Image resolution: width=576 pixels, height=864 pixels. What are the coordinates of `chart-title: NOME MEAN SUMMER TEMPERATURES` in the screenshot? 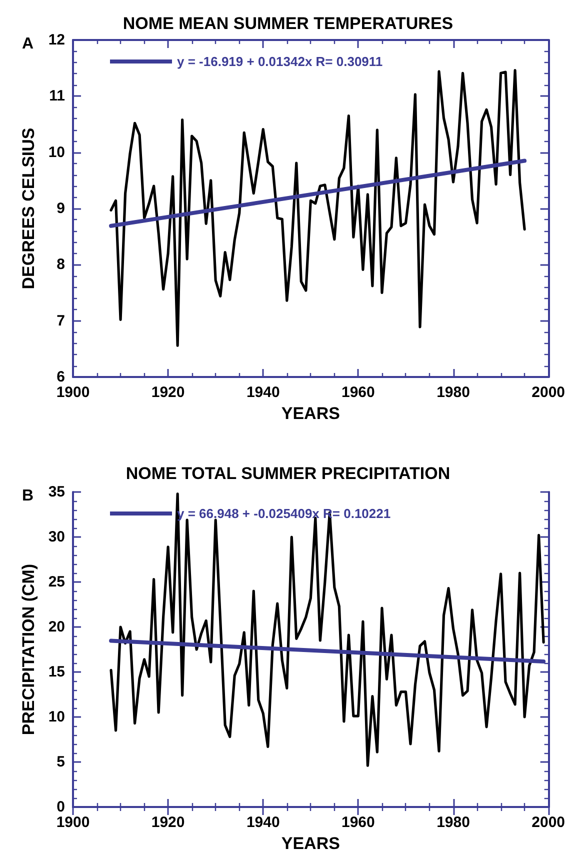 It's located at (288, 23).